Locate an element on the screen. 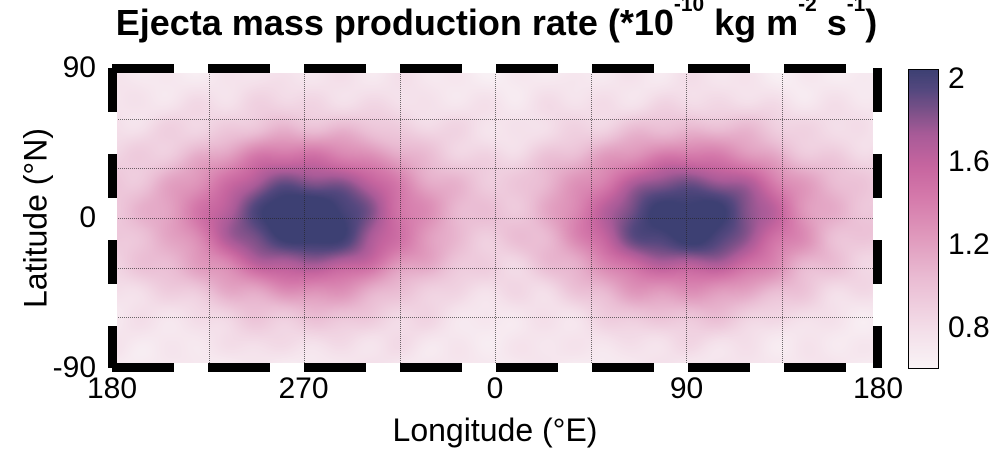 The height and width of the screenshot is (458, 993). colorbar-tick-label: 2 is located at coordinates (956, 79).